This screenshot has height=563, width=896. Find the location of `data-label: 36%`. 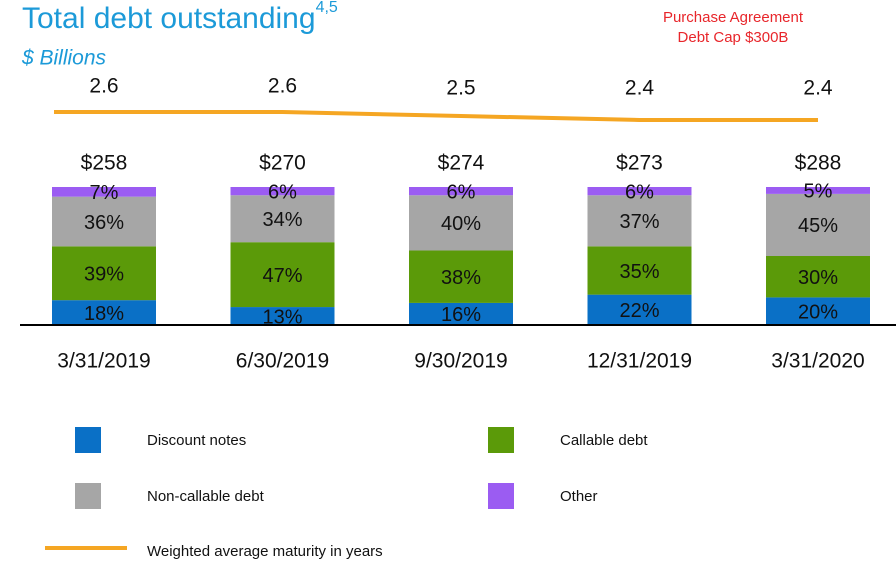

data-label: 36% is located at coordinates (104, 223).